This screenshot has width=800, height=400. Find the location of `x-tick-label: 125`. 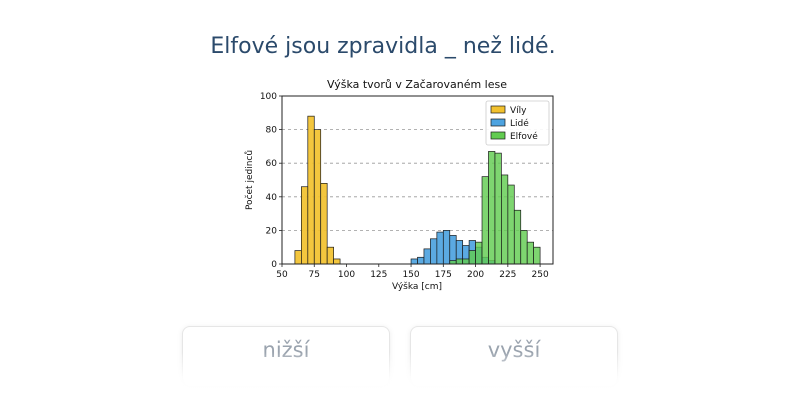

x-tick-label: 125 is located at coordinates (378, 275).